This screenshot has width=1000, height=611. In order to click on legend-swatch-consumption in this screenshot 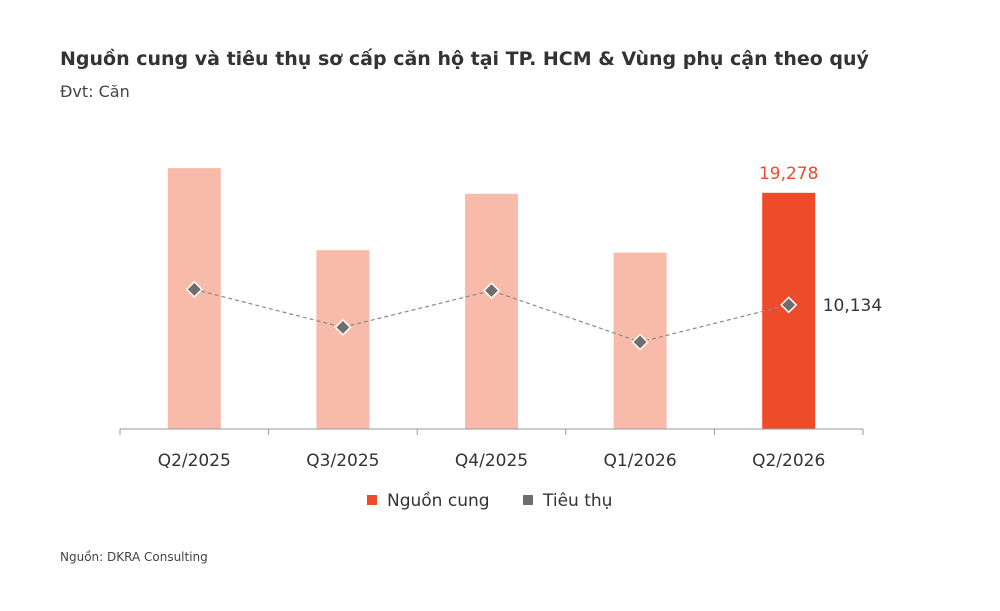, I will do `click(528, 500)`.